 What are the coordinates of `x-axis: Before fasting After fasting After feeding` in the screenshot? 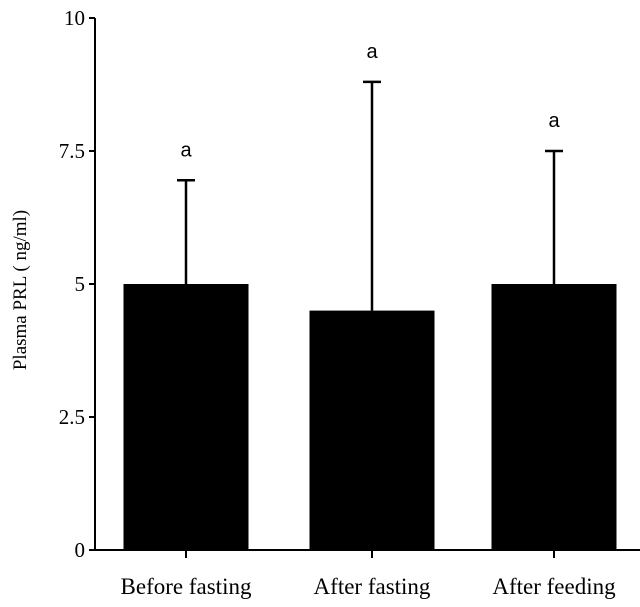 It's located at (367, 574).